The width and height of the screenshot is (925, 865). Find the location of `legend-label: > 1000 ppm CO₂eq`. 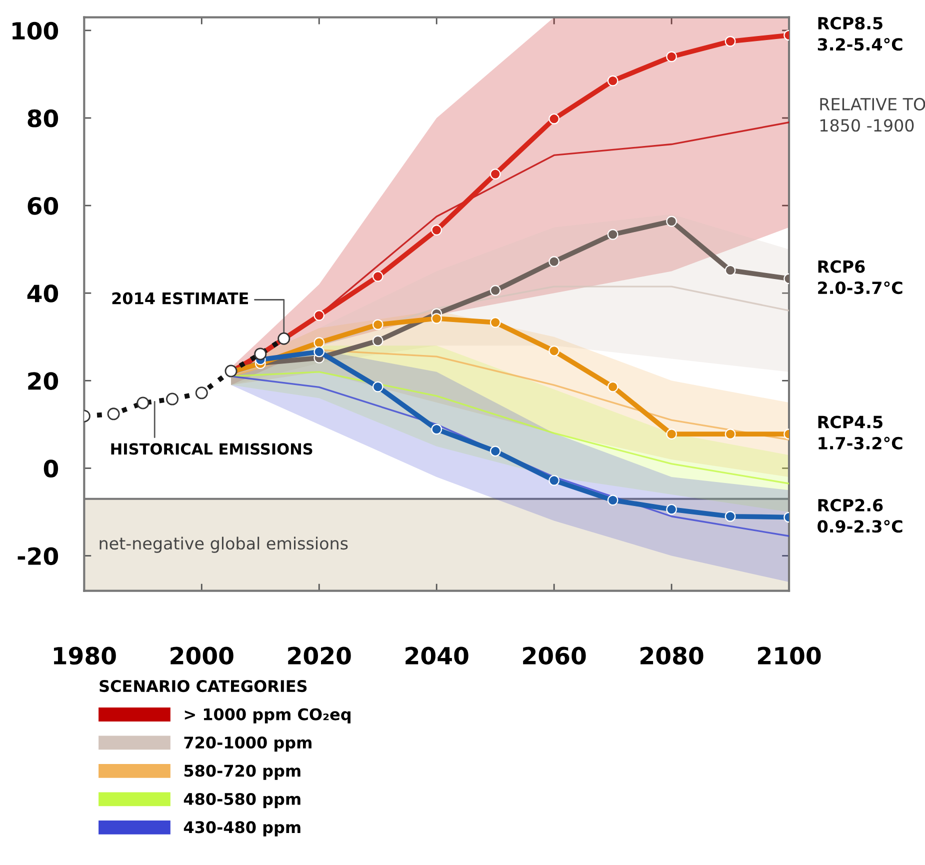

legend-label: > 1000 ppm CO₂eq is located at coordinates (267, 716).